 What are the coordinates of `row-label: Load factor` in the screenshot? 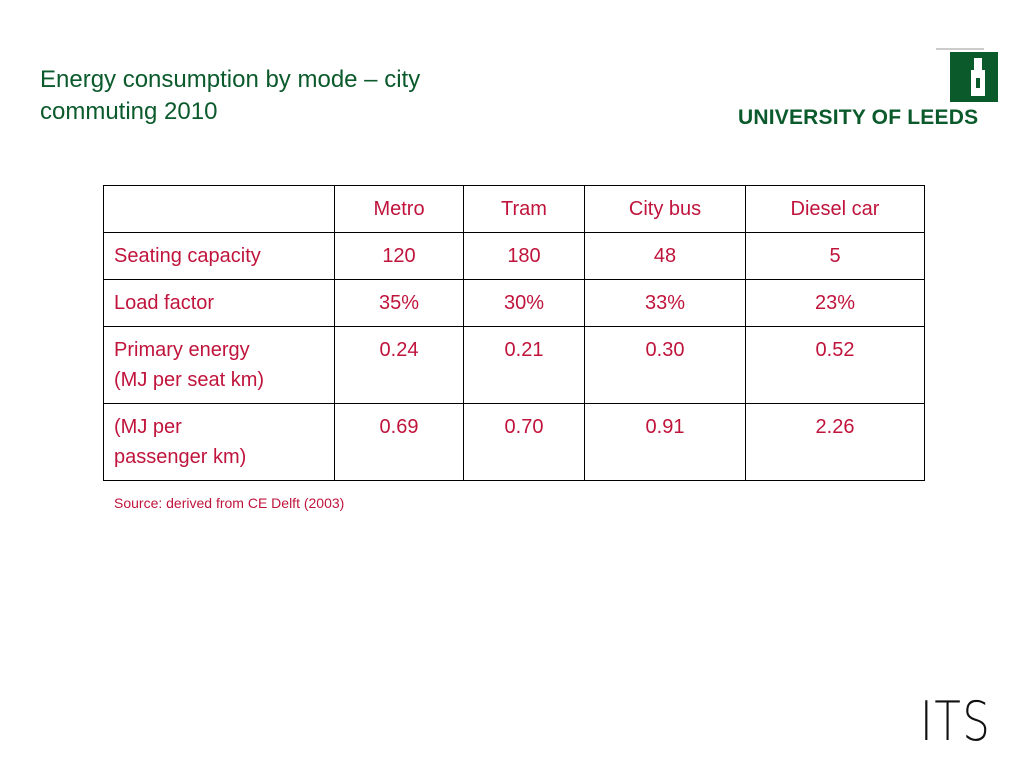 It's located at (219, 303).